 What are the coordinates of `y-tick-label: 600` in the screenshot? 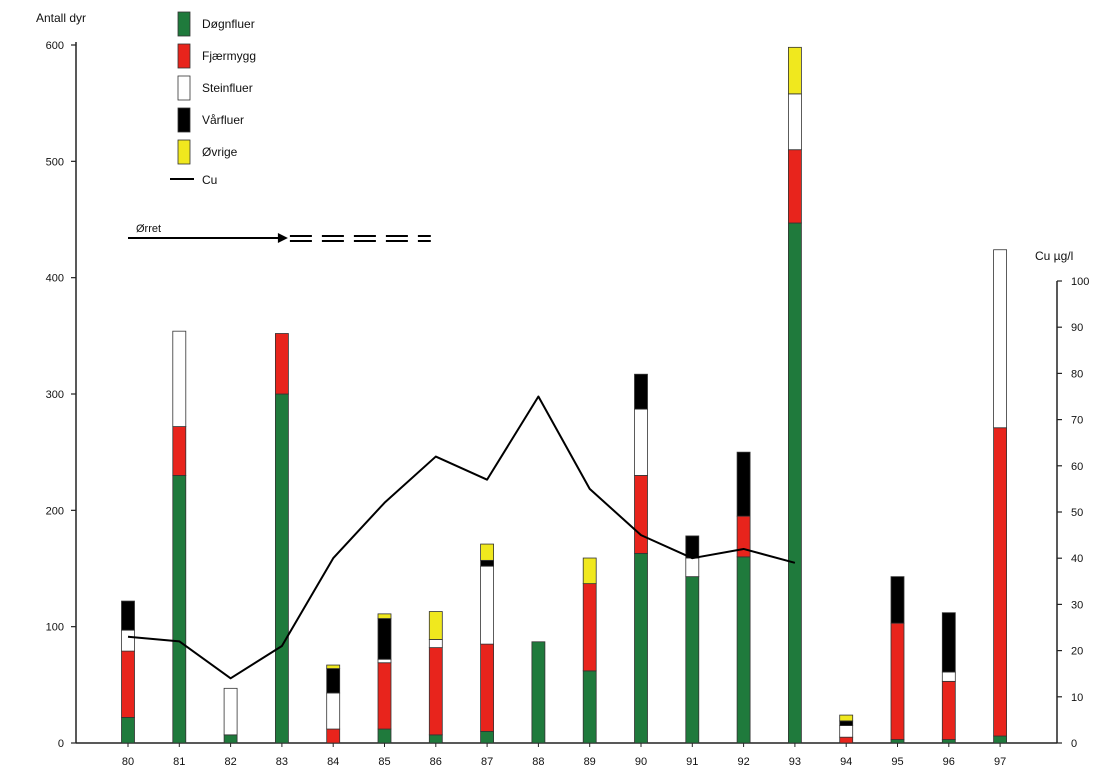 It's located at (55, 46).